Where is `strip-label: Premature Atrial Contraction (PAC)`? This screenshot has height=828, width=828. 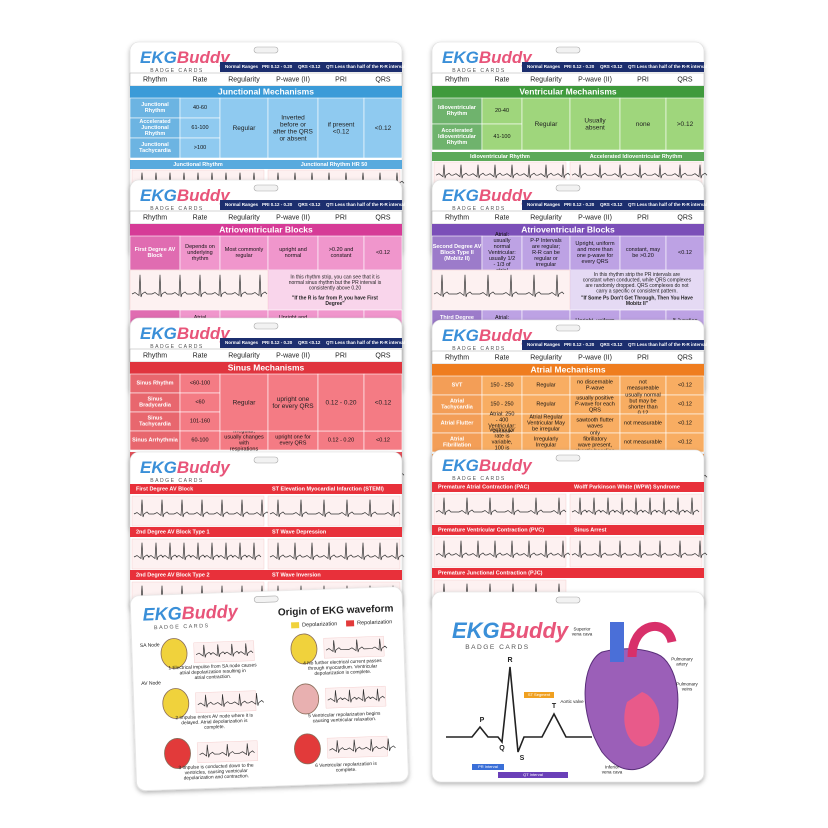 strip-label: Premature Atrial Contraction (PAC) is located at coordinates (484, 487).